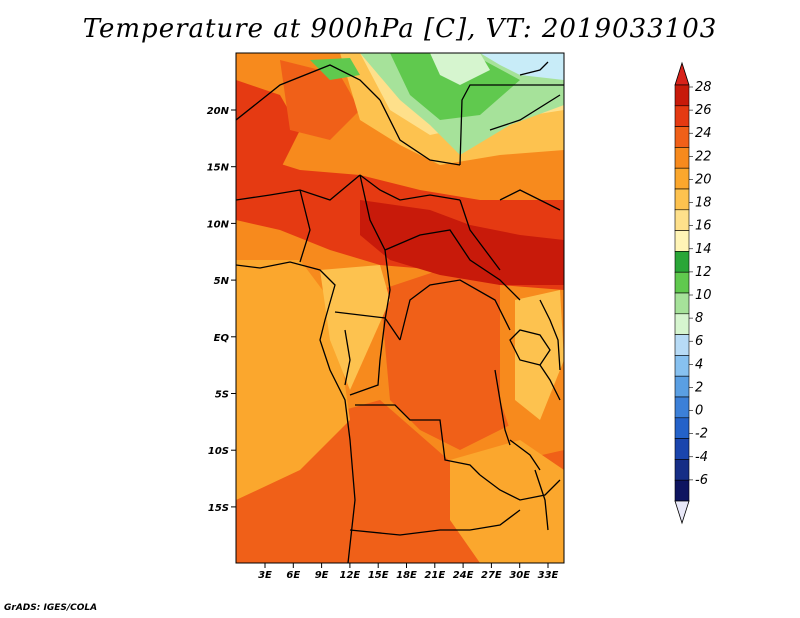 This screenshot has width=800, height=618. I want to click on colorbar-label: 2, so click(699, 387).